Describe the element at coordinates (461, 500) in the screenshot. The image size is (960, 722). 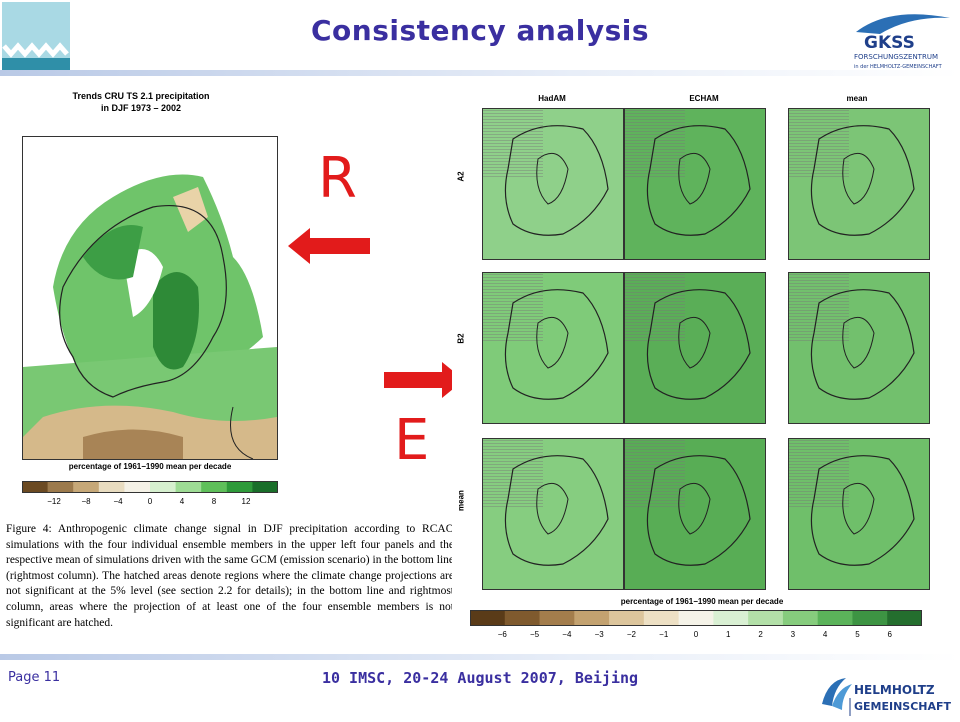
I see `row-header-mean: mean` at that location.